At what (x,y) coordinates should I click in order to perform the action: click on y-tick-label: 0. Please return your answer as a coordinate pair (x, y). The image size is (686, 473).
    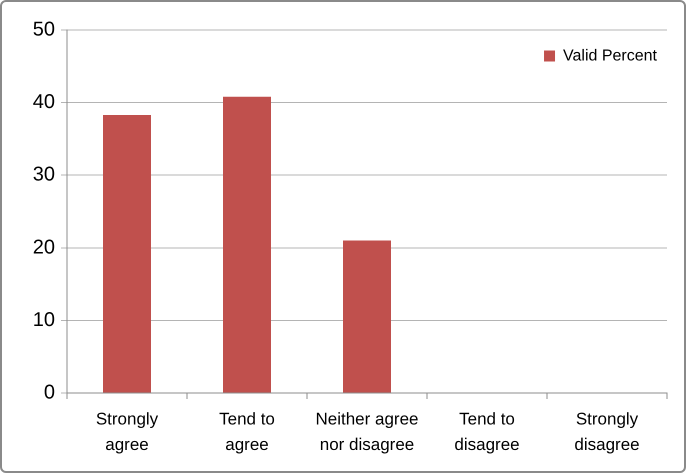
    Looking at the image, I should click on (49, 393).